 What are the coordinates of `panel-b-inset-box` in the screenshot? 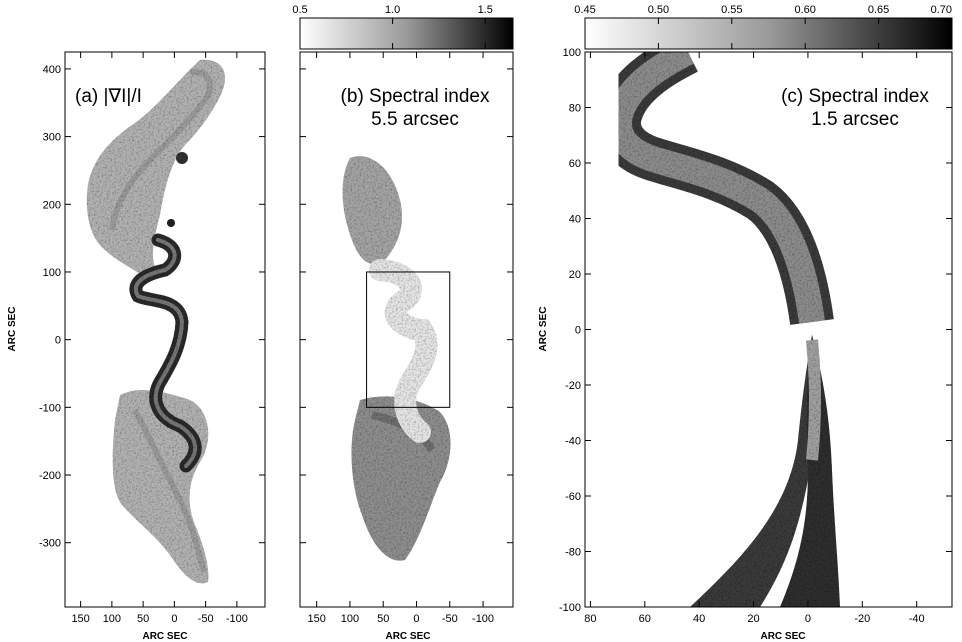 It's located at (408, 339).